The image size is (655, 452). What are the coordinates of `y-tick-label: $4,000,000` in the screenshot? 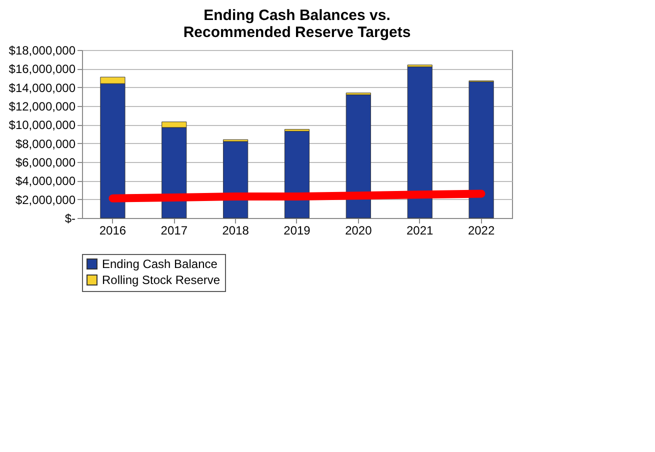 It's located at (45, 181).